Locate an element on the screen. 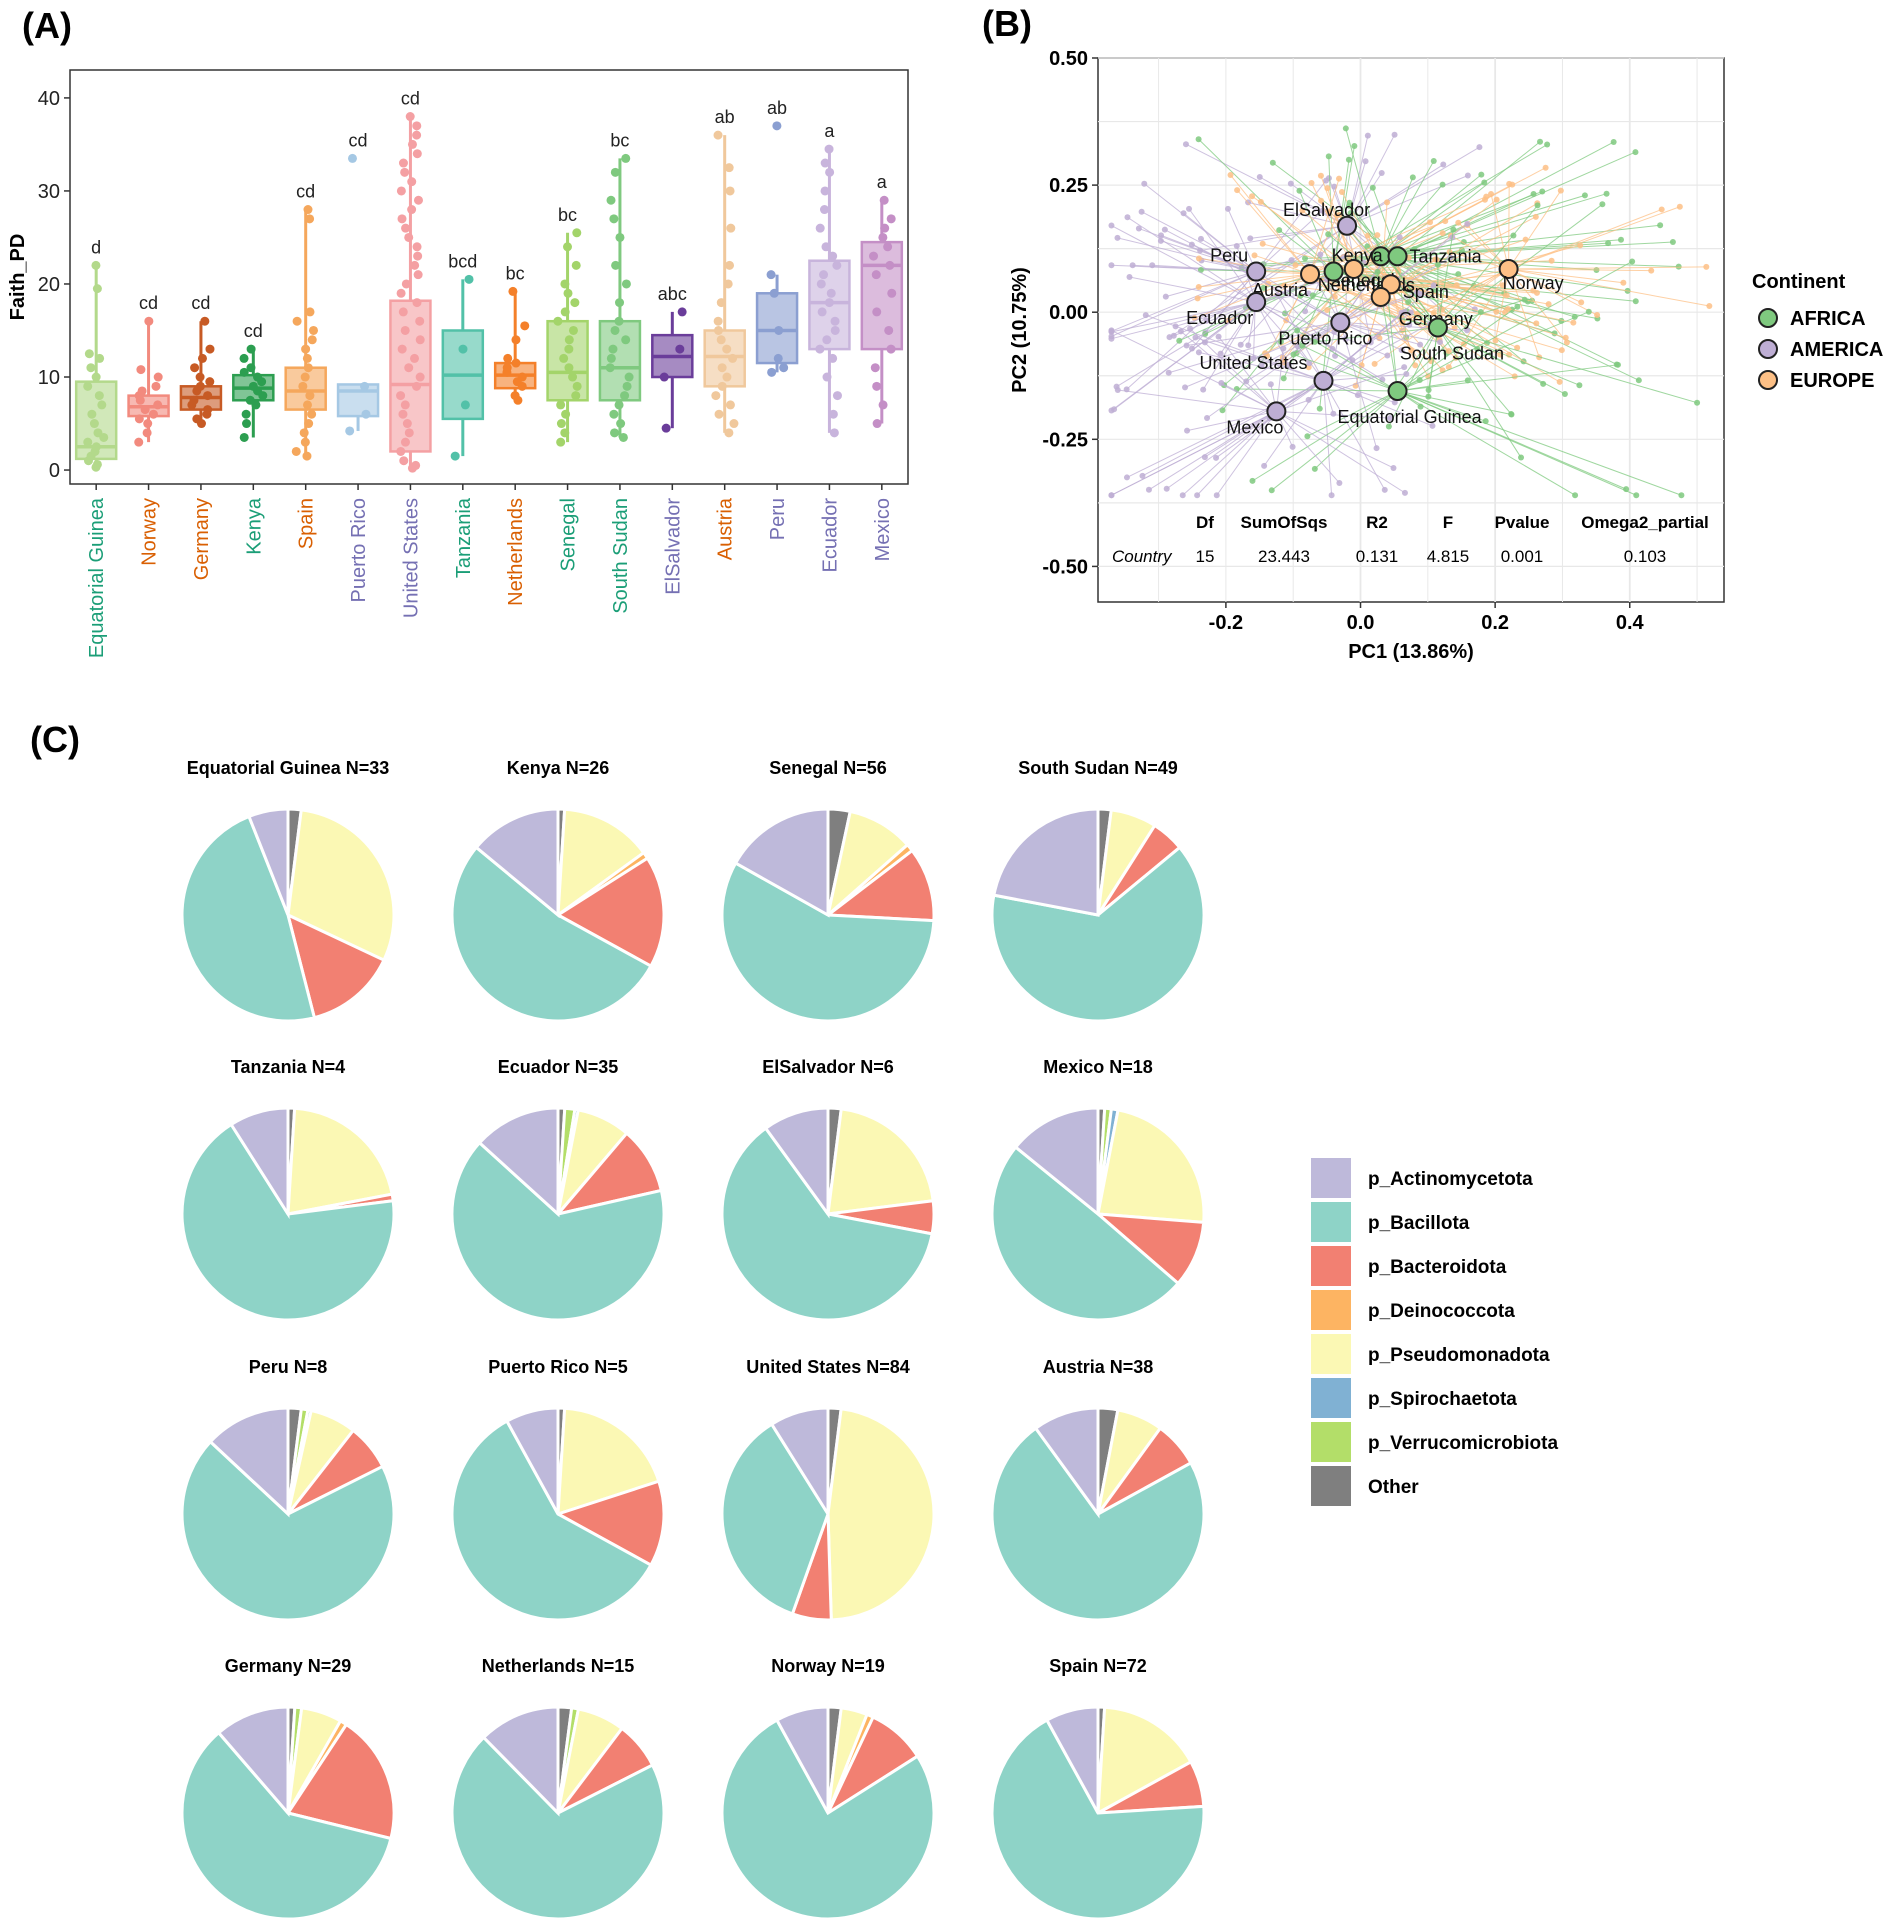 The height and width of the screenshot is (1924, 1902). centroid-point is located at coordinates (1437, 327).